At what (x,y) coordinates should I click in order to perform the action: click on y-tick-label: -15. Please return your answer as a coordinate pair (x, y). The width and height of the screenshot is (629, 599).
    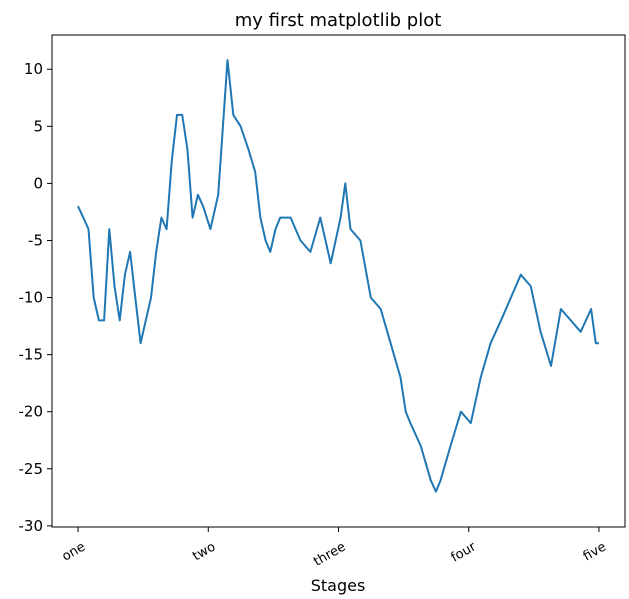
    Looking at the image, I should click on (31, 355).